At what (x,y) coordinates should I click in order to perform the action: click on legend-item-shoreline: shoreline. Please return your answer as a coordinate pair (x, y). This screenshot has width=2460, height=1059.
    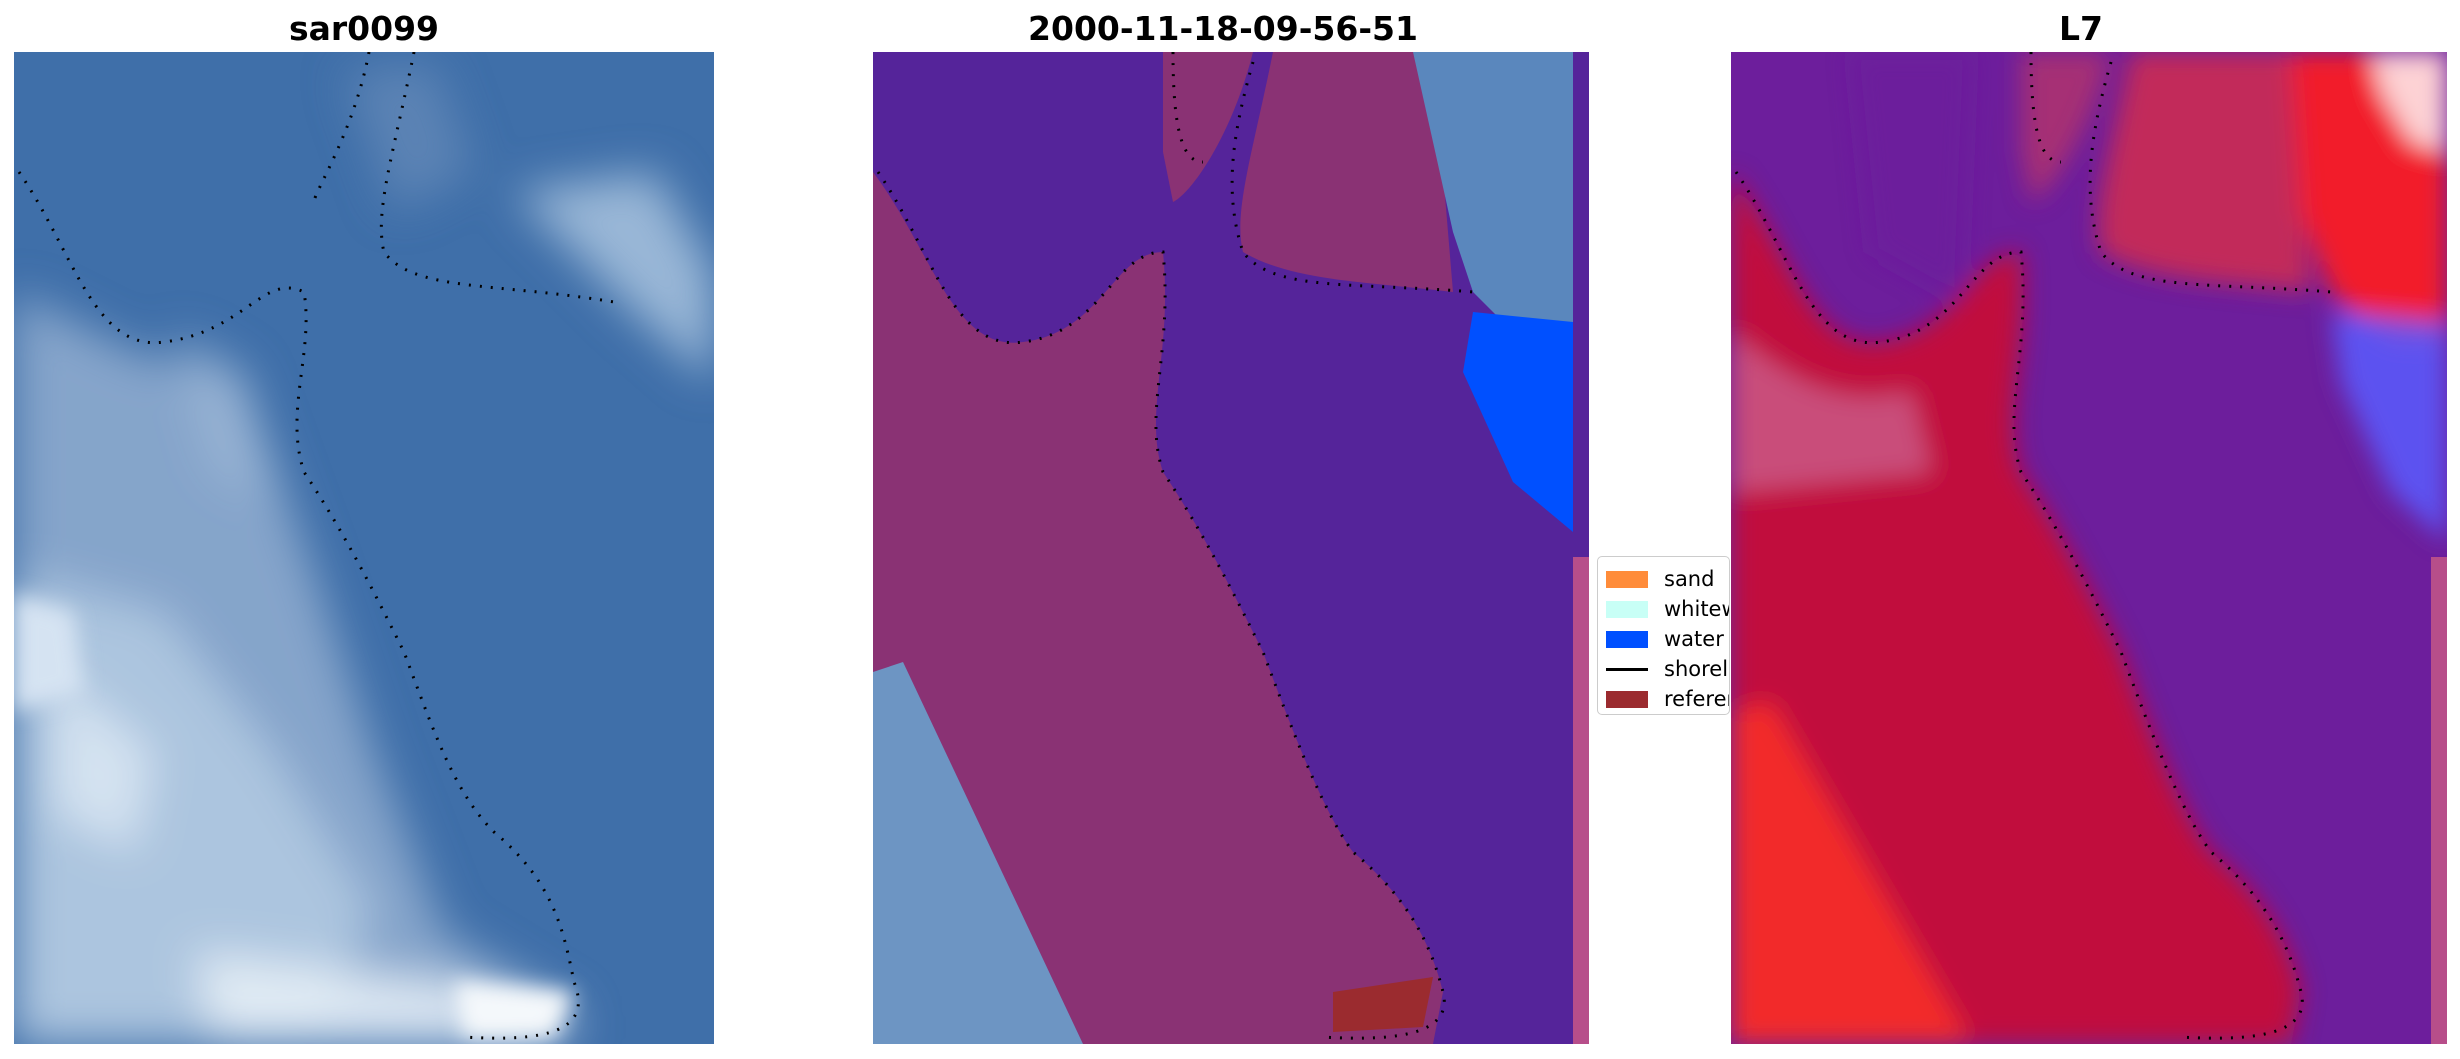
    Looking at the image, I should click on (1667, 669).